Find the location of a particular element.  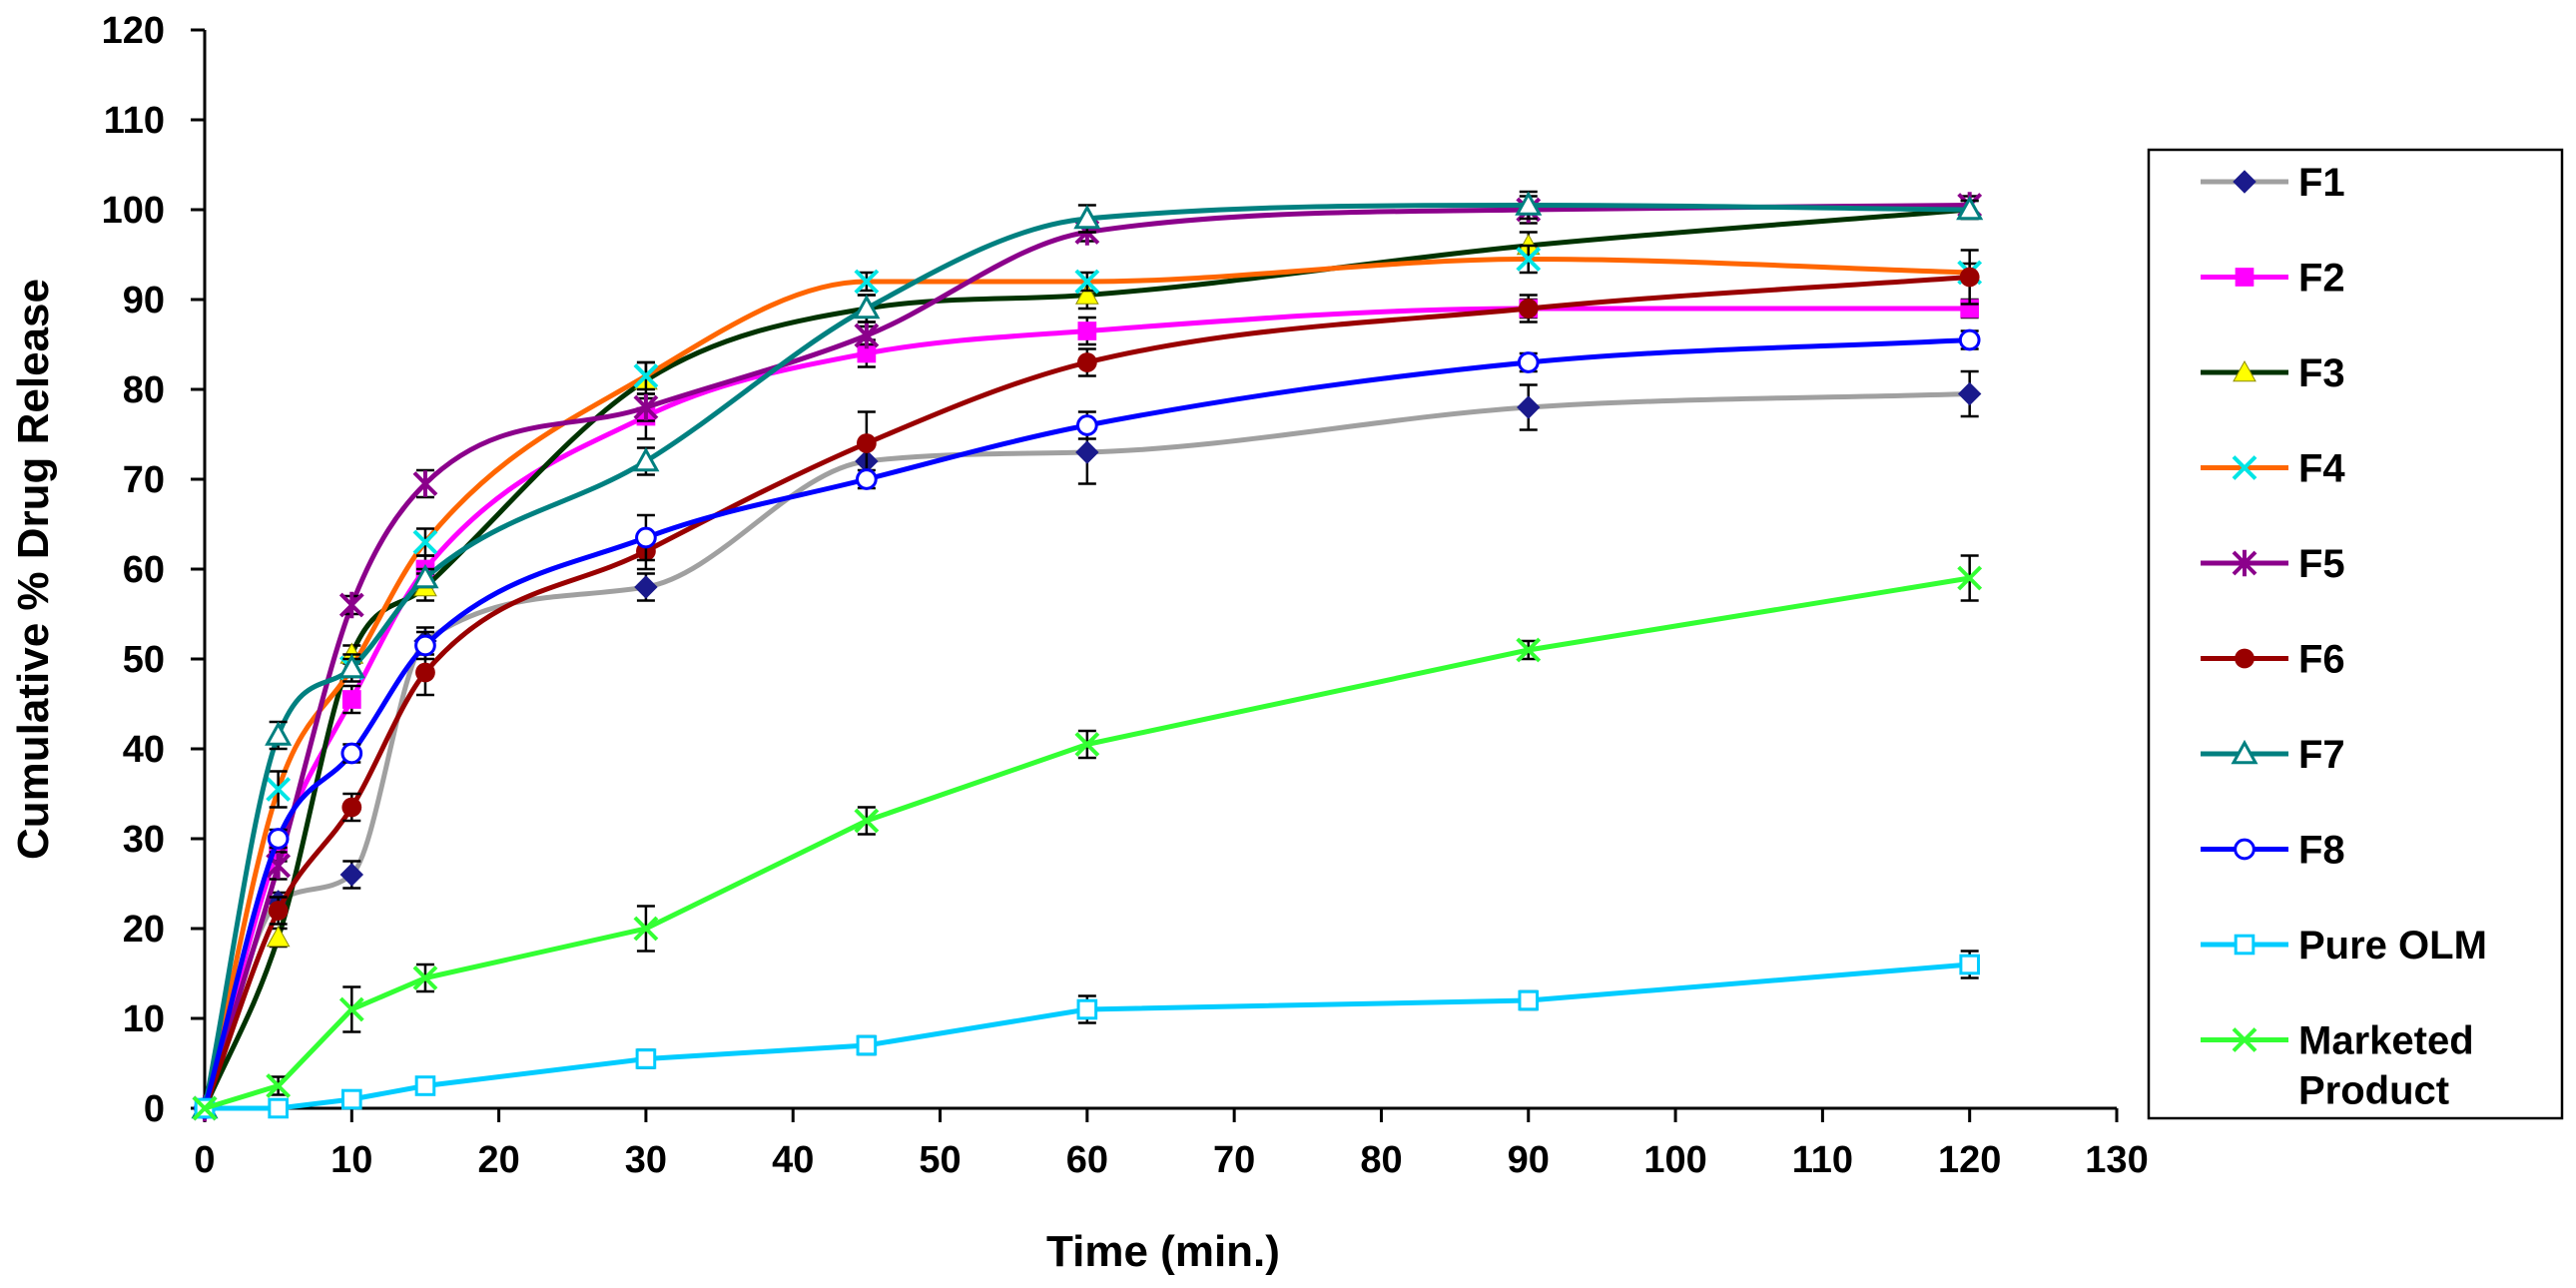

legend-label: Marketed Product is located at coordinates (2386, 1066).